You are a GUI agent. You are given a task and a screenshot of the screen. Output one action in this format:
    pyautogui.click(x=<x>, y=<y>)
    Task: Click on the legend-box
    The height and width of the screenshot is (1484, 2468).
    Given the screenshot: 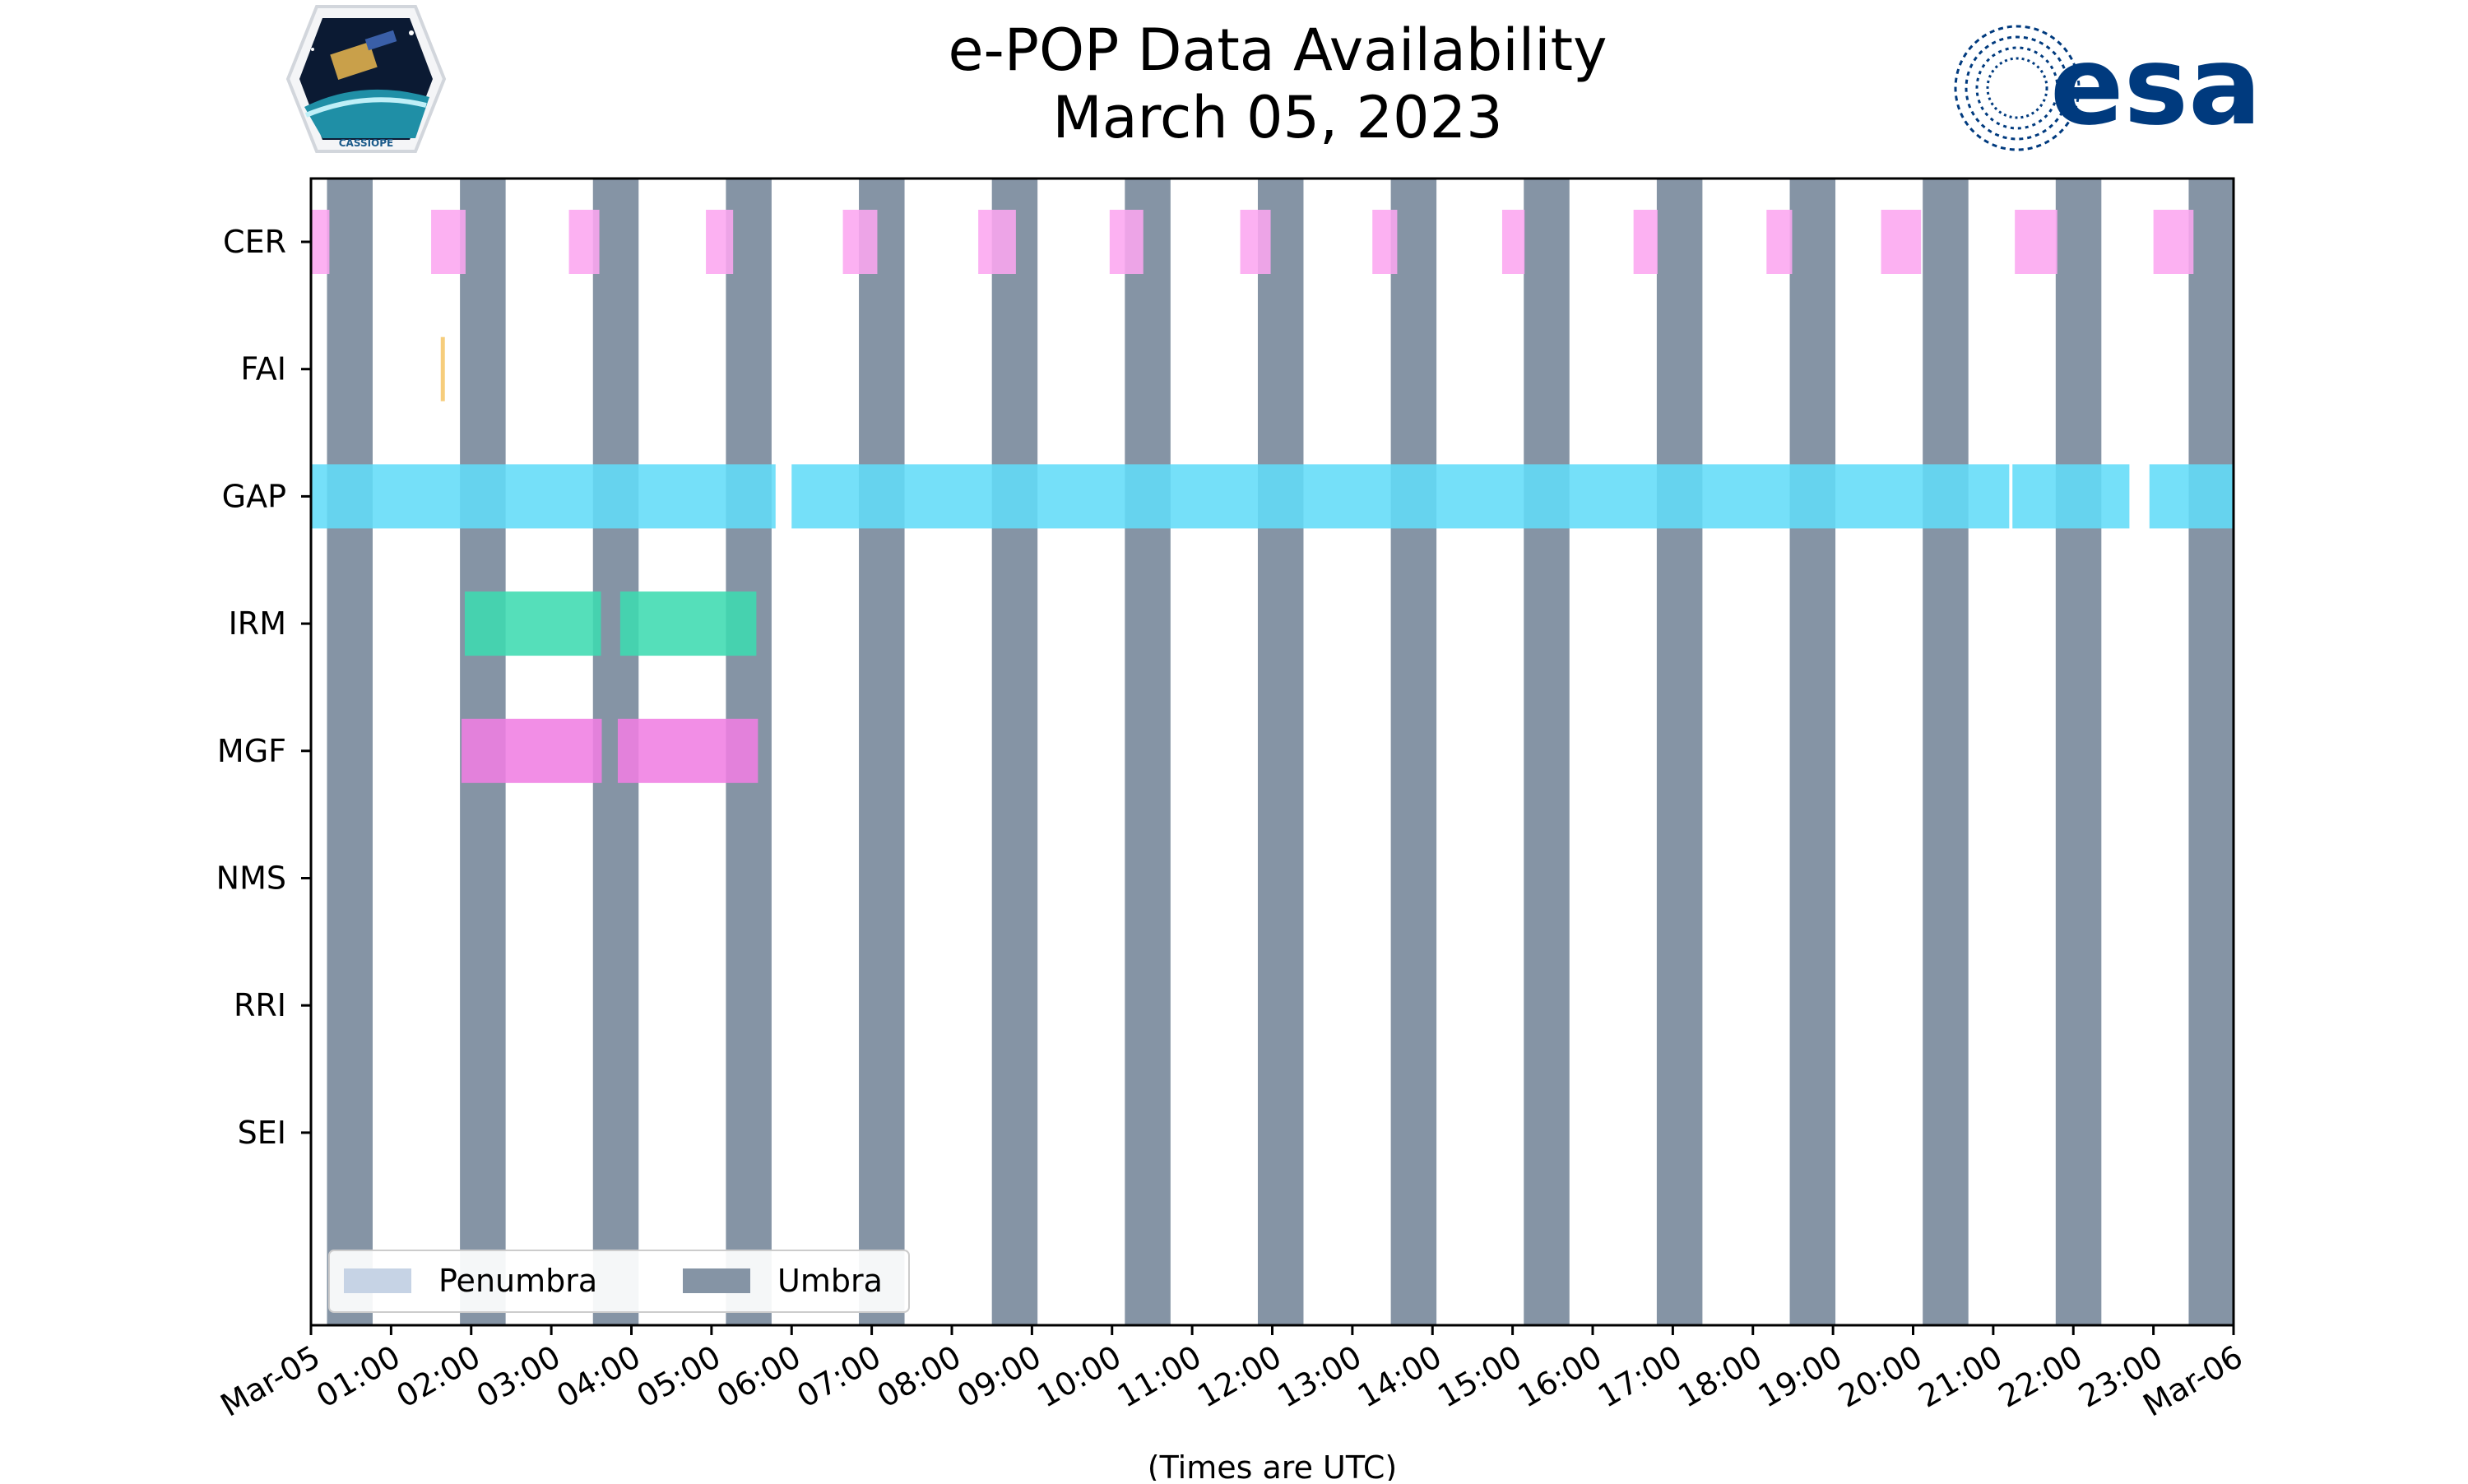 What is the action you would take?
    pyautogui.click(x=619, y=1281)
    